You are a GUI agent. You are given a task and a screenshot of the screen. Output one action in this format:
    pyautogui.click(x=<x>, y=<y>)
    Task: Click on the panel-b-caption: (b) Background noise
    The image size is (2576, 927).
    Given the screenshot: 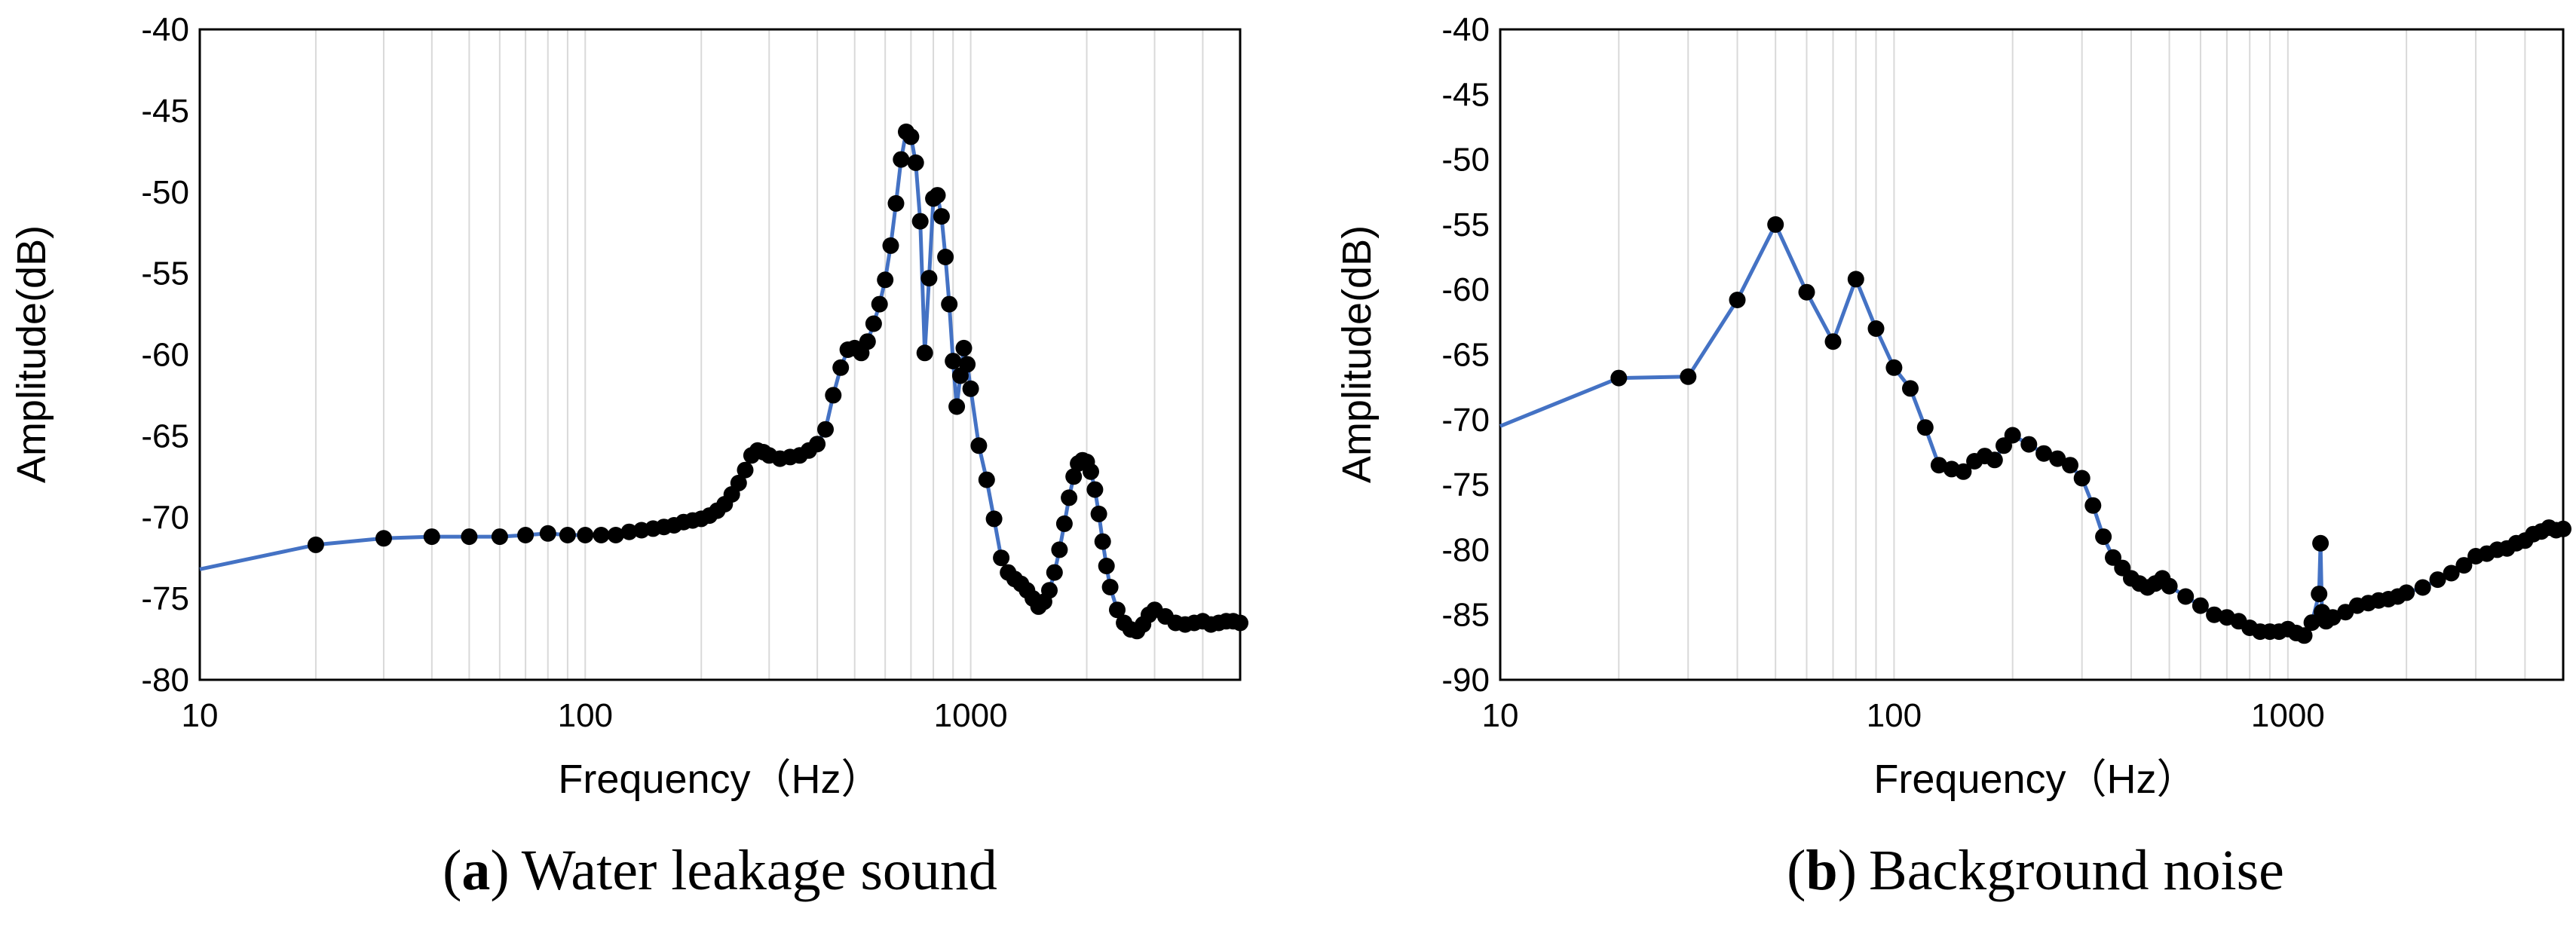 What is the action you would take?
    pyautogui.click(x=2035, y=870)
    